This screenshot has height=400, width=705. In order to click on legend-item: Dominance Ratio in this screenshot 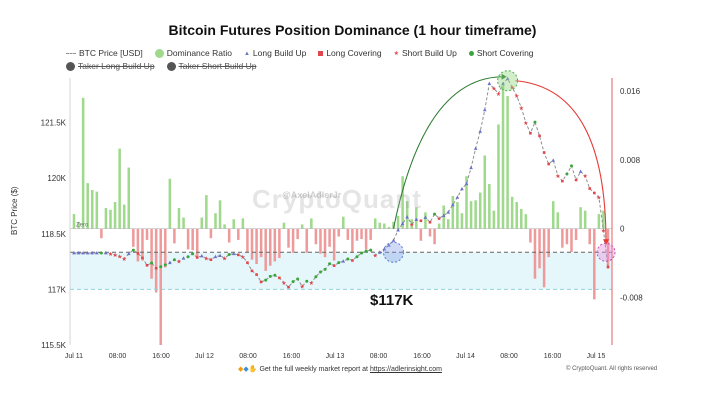, I will do `click(193, 53)`.